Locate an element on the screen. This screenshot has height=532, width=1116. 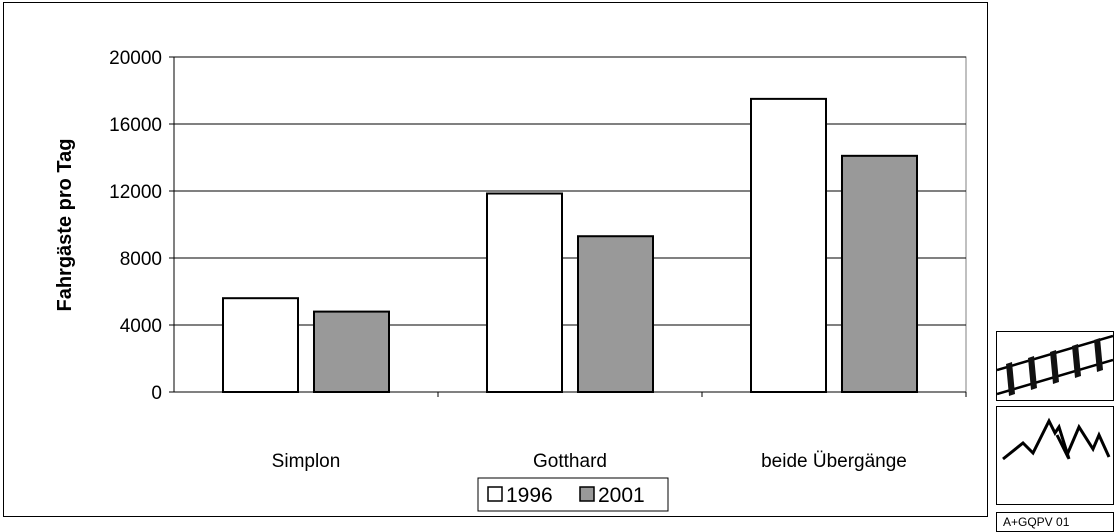
legend-swatch-1996 is located at coordinates (495, 494).